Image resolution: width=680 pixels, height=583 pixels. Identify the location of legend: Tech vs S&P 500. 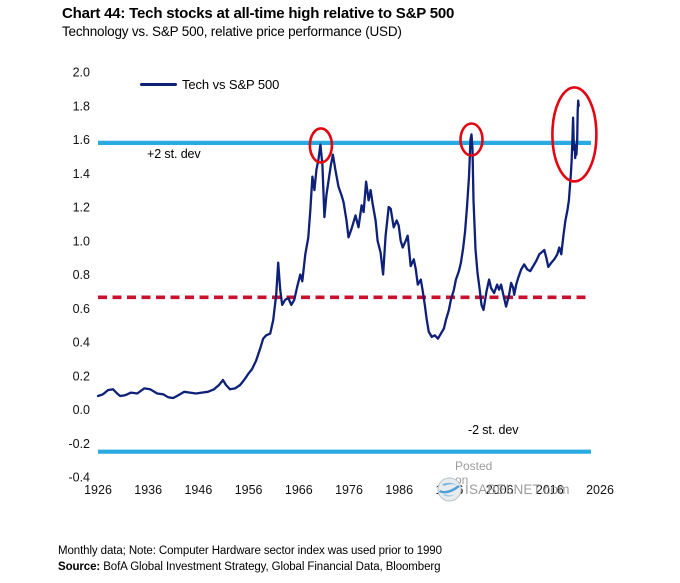
(209, 84).